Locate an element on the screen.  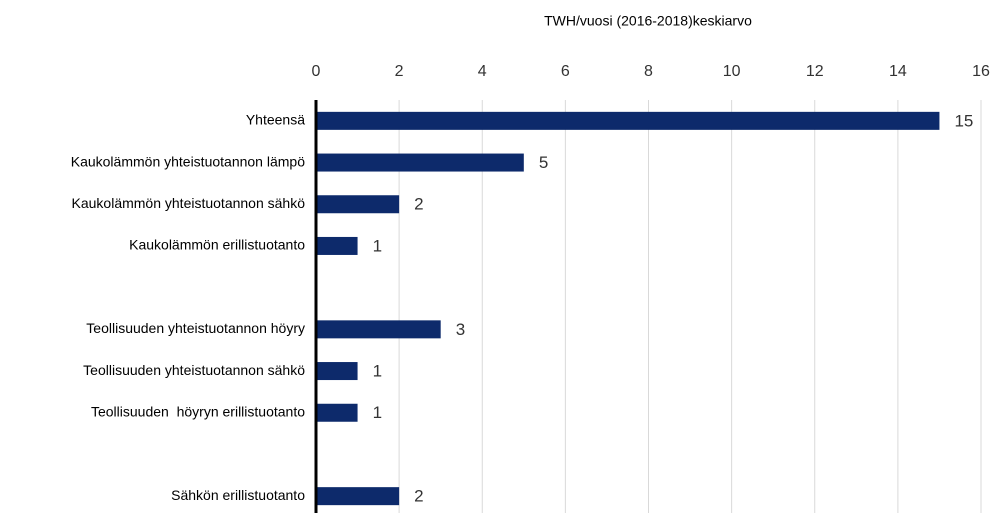
chart-title: TWH/vuosi (2016-2018)keskiarvo is located at coordinates (648, 21).